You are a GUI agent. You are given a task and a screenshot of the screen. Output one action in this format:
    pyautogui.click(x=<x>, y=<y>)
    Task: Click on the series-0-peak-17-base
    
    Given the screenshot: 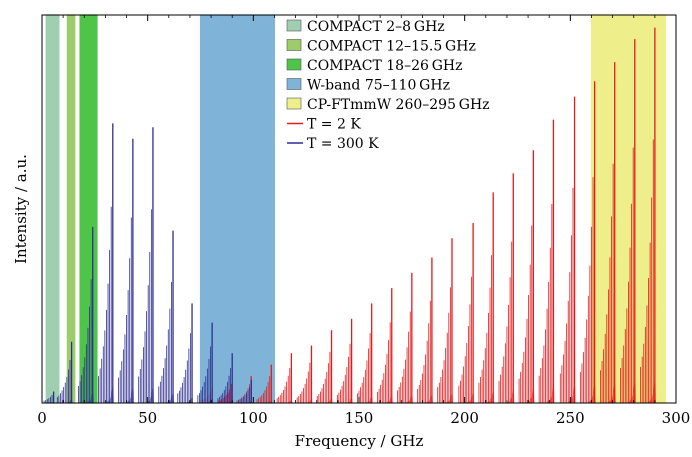 What is the action you would take?
    pyautogui.click(x=550, y=394)
    